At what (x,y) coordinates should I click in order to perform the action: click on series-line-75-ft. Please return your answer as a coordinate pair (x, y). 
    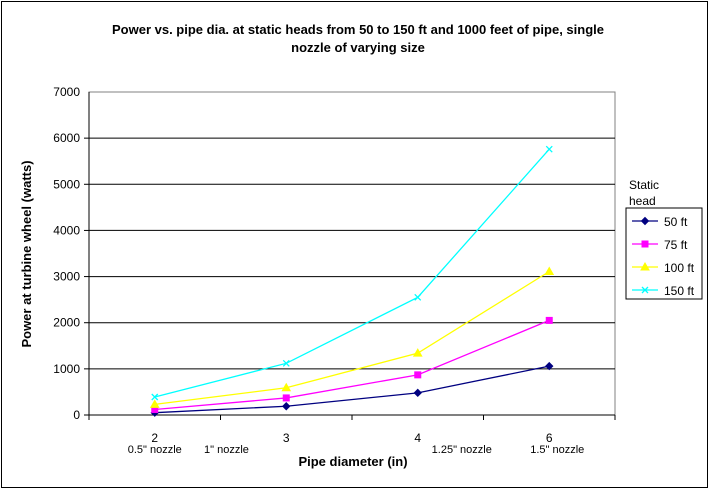
    Looking at the image, I should click on (352, 365).